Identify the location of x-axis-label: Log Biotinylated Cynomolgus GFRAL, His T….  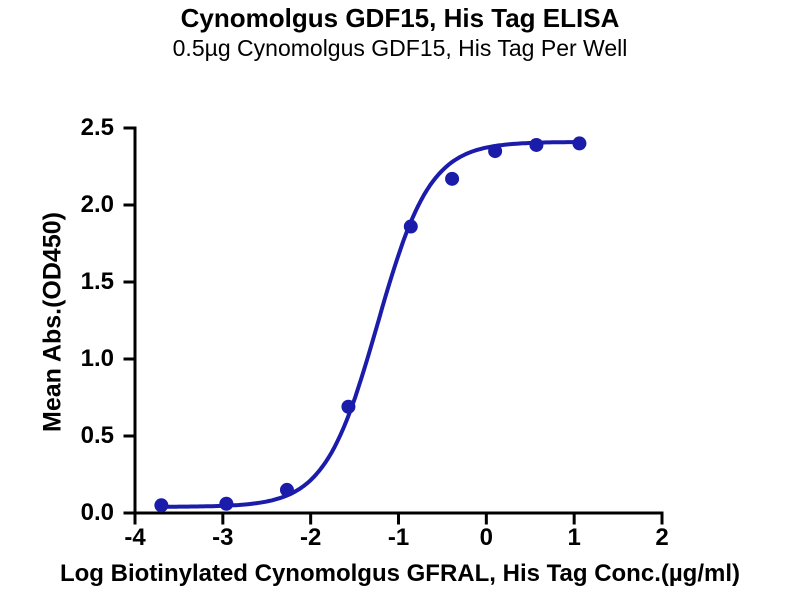
(400, 573).